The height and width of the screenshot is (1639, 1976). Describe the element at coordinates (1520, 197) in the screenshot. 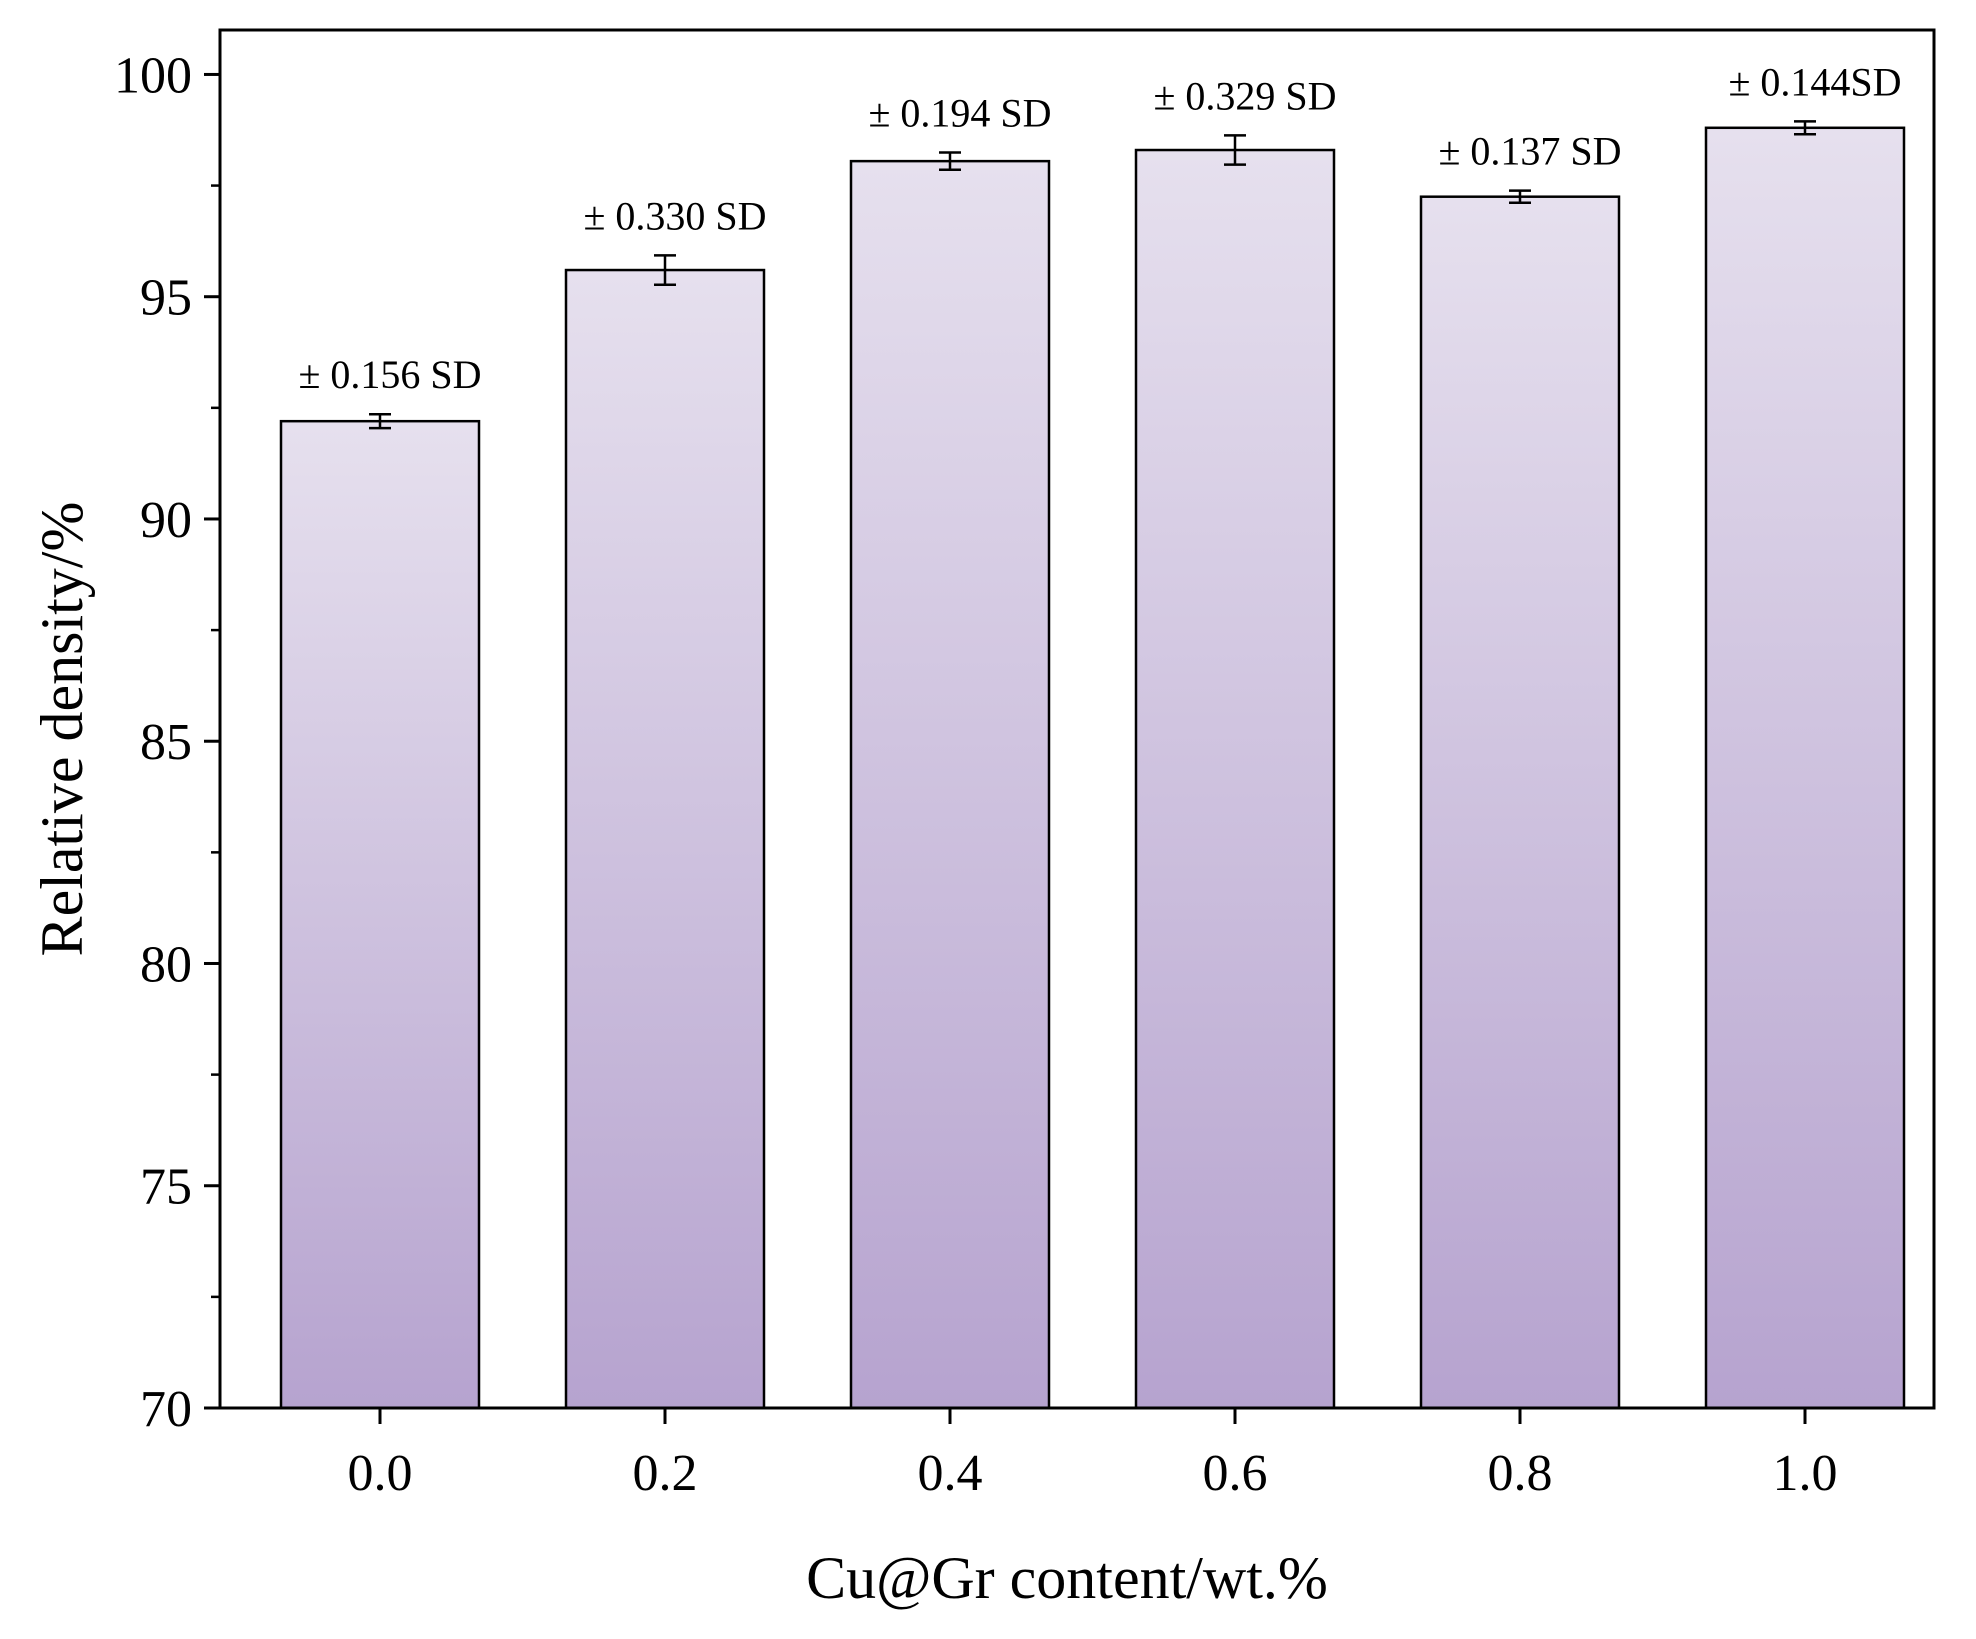

I see `error-bar-0.8` at that location.